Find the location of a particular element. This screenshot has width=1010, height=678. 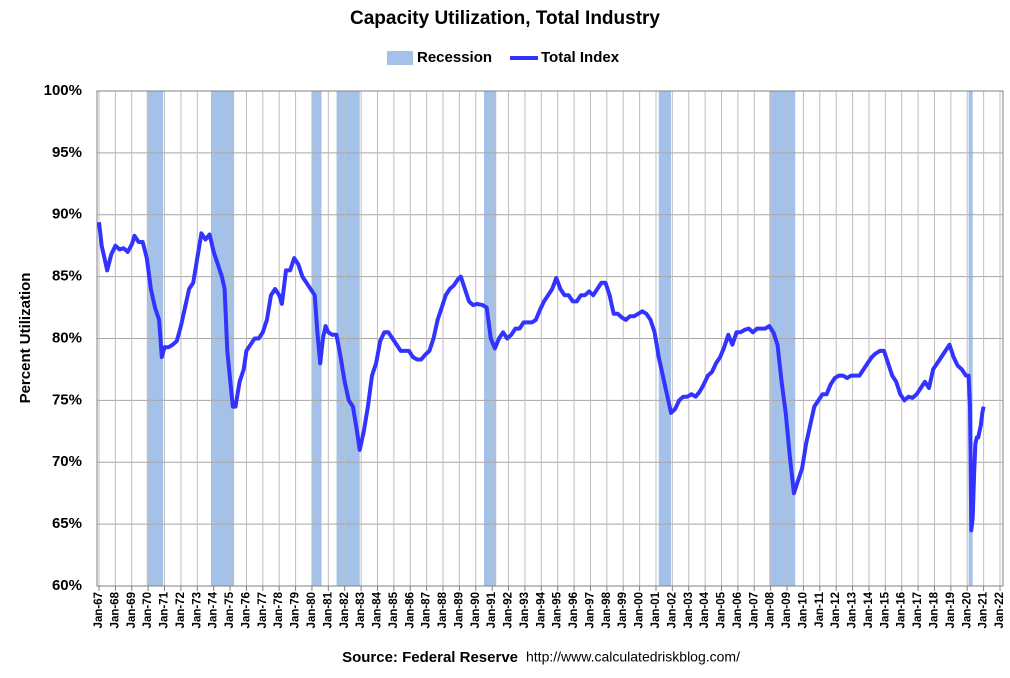

x-tick-label: Jan-73 is located at coordinates (197, 610).